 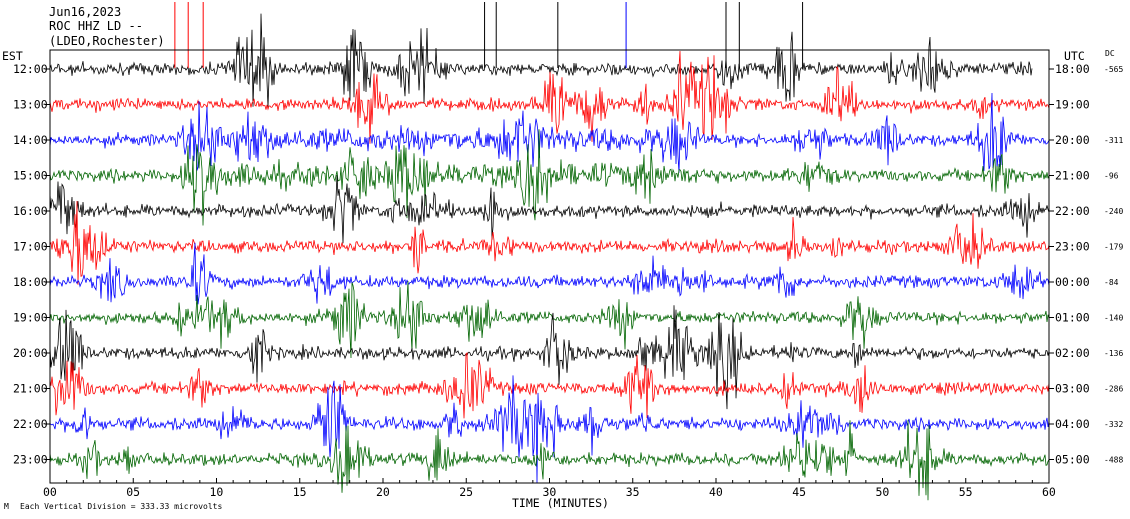 What do you see at coordinates (466, 492) in the screenshot?
I see `x-tick-label: 25` at bounding box center [466, 492].